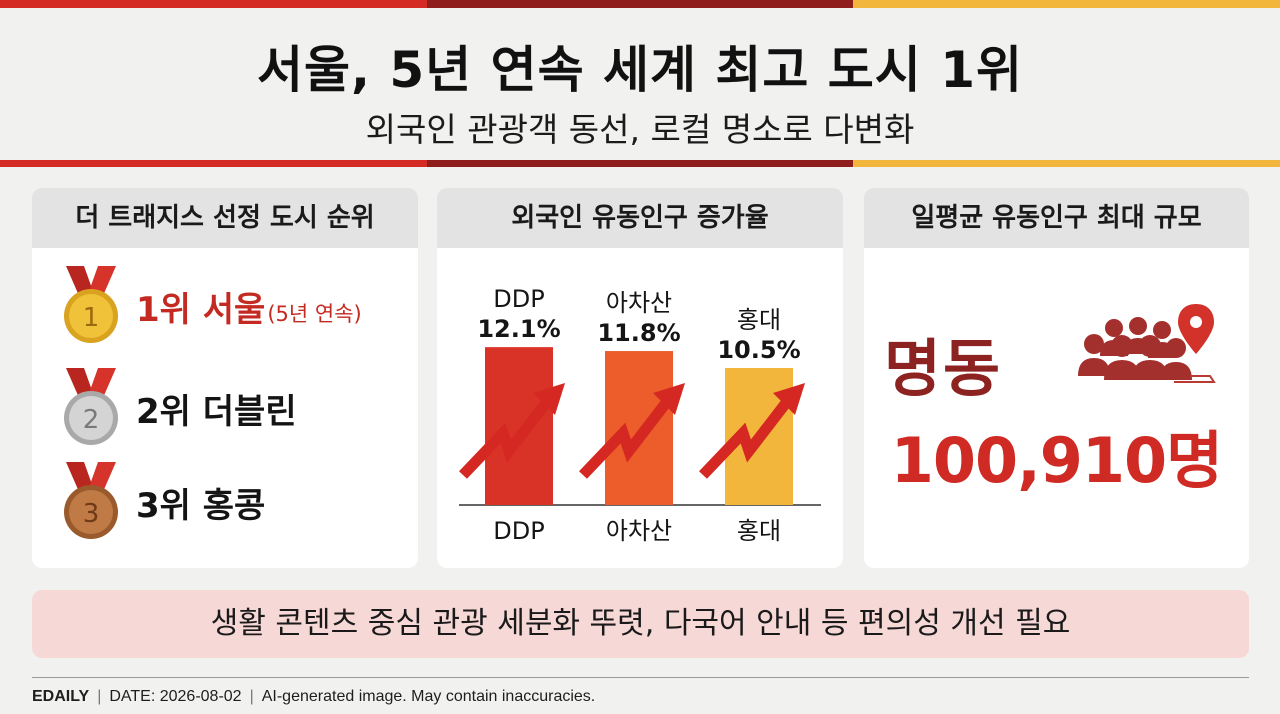 The height and width of the screenshot is (714, 1280). I want to click on x-tick-label-0: DDP, so click(518, 531).